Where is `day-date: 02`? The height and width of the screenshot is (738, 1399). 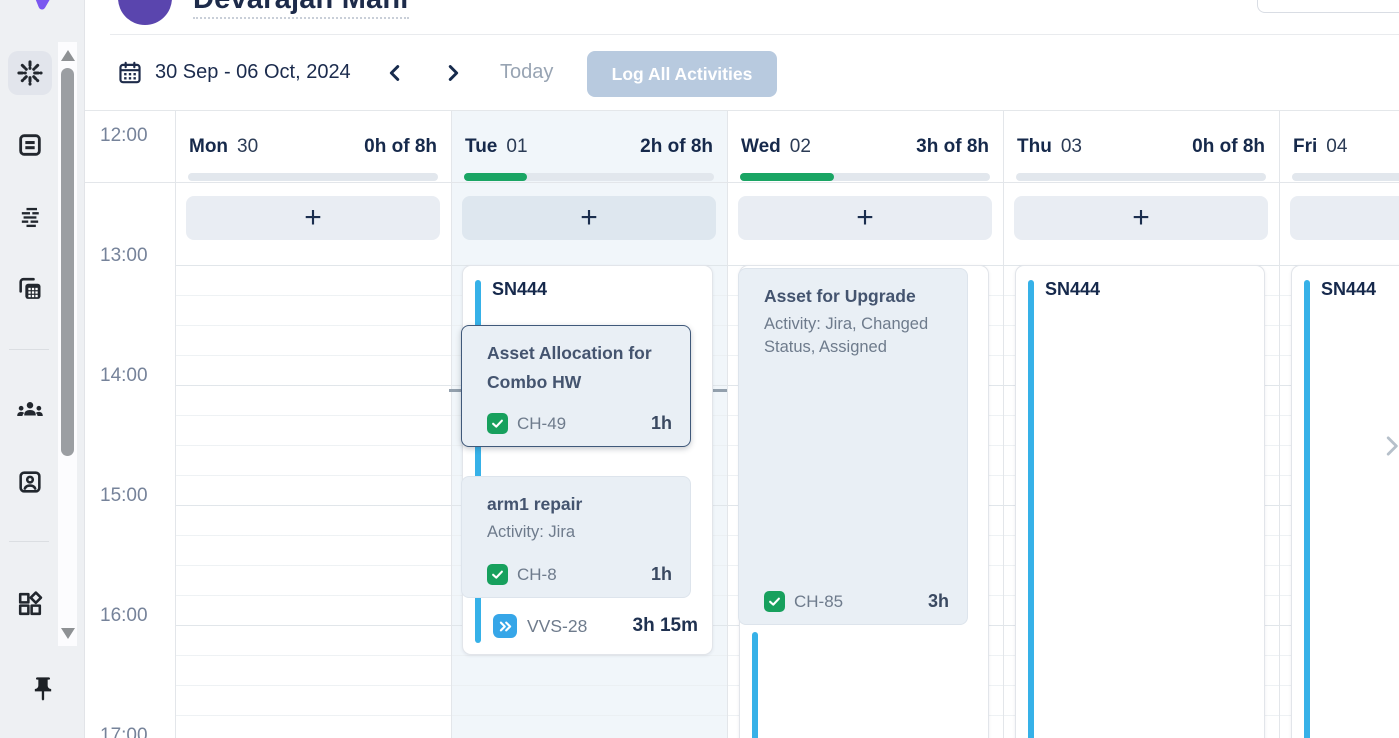 day-date: 02 is located at coordinates (800, 146).